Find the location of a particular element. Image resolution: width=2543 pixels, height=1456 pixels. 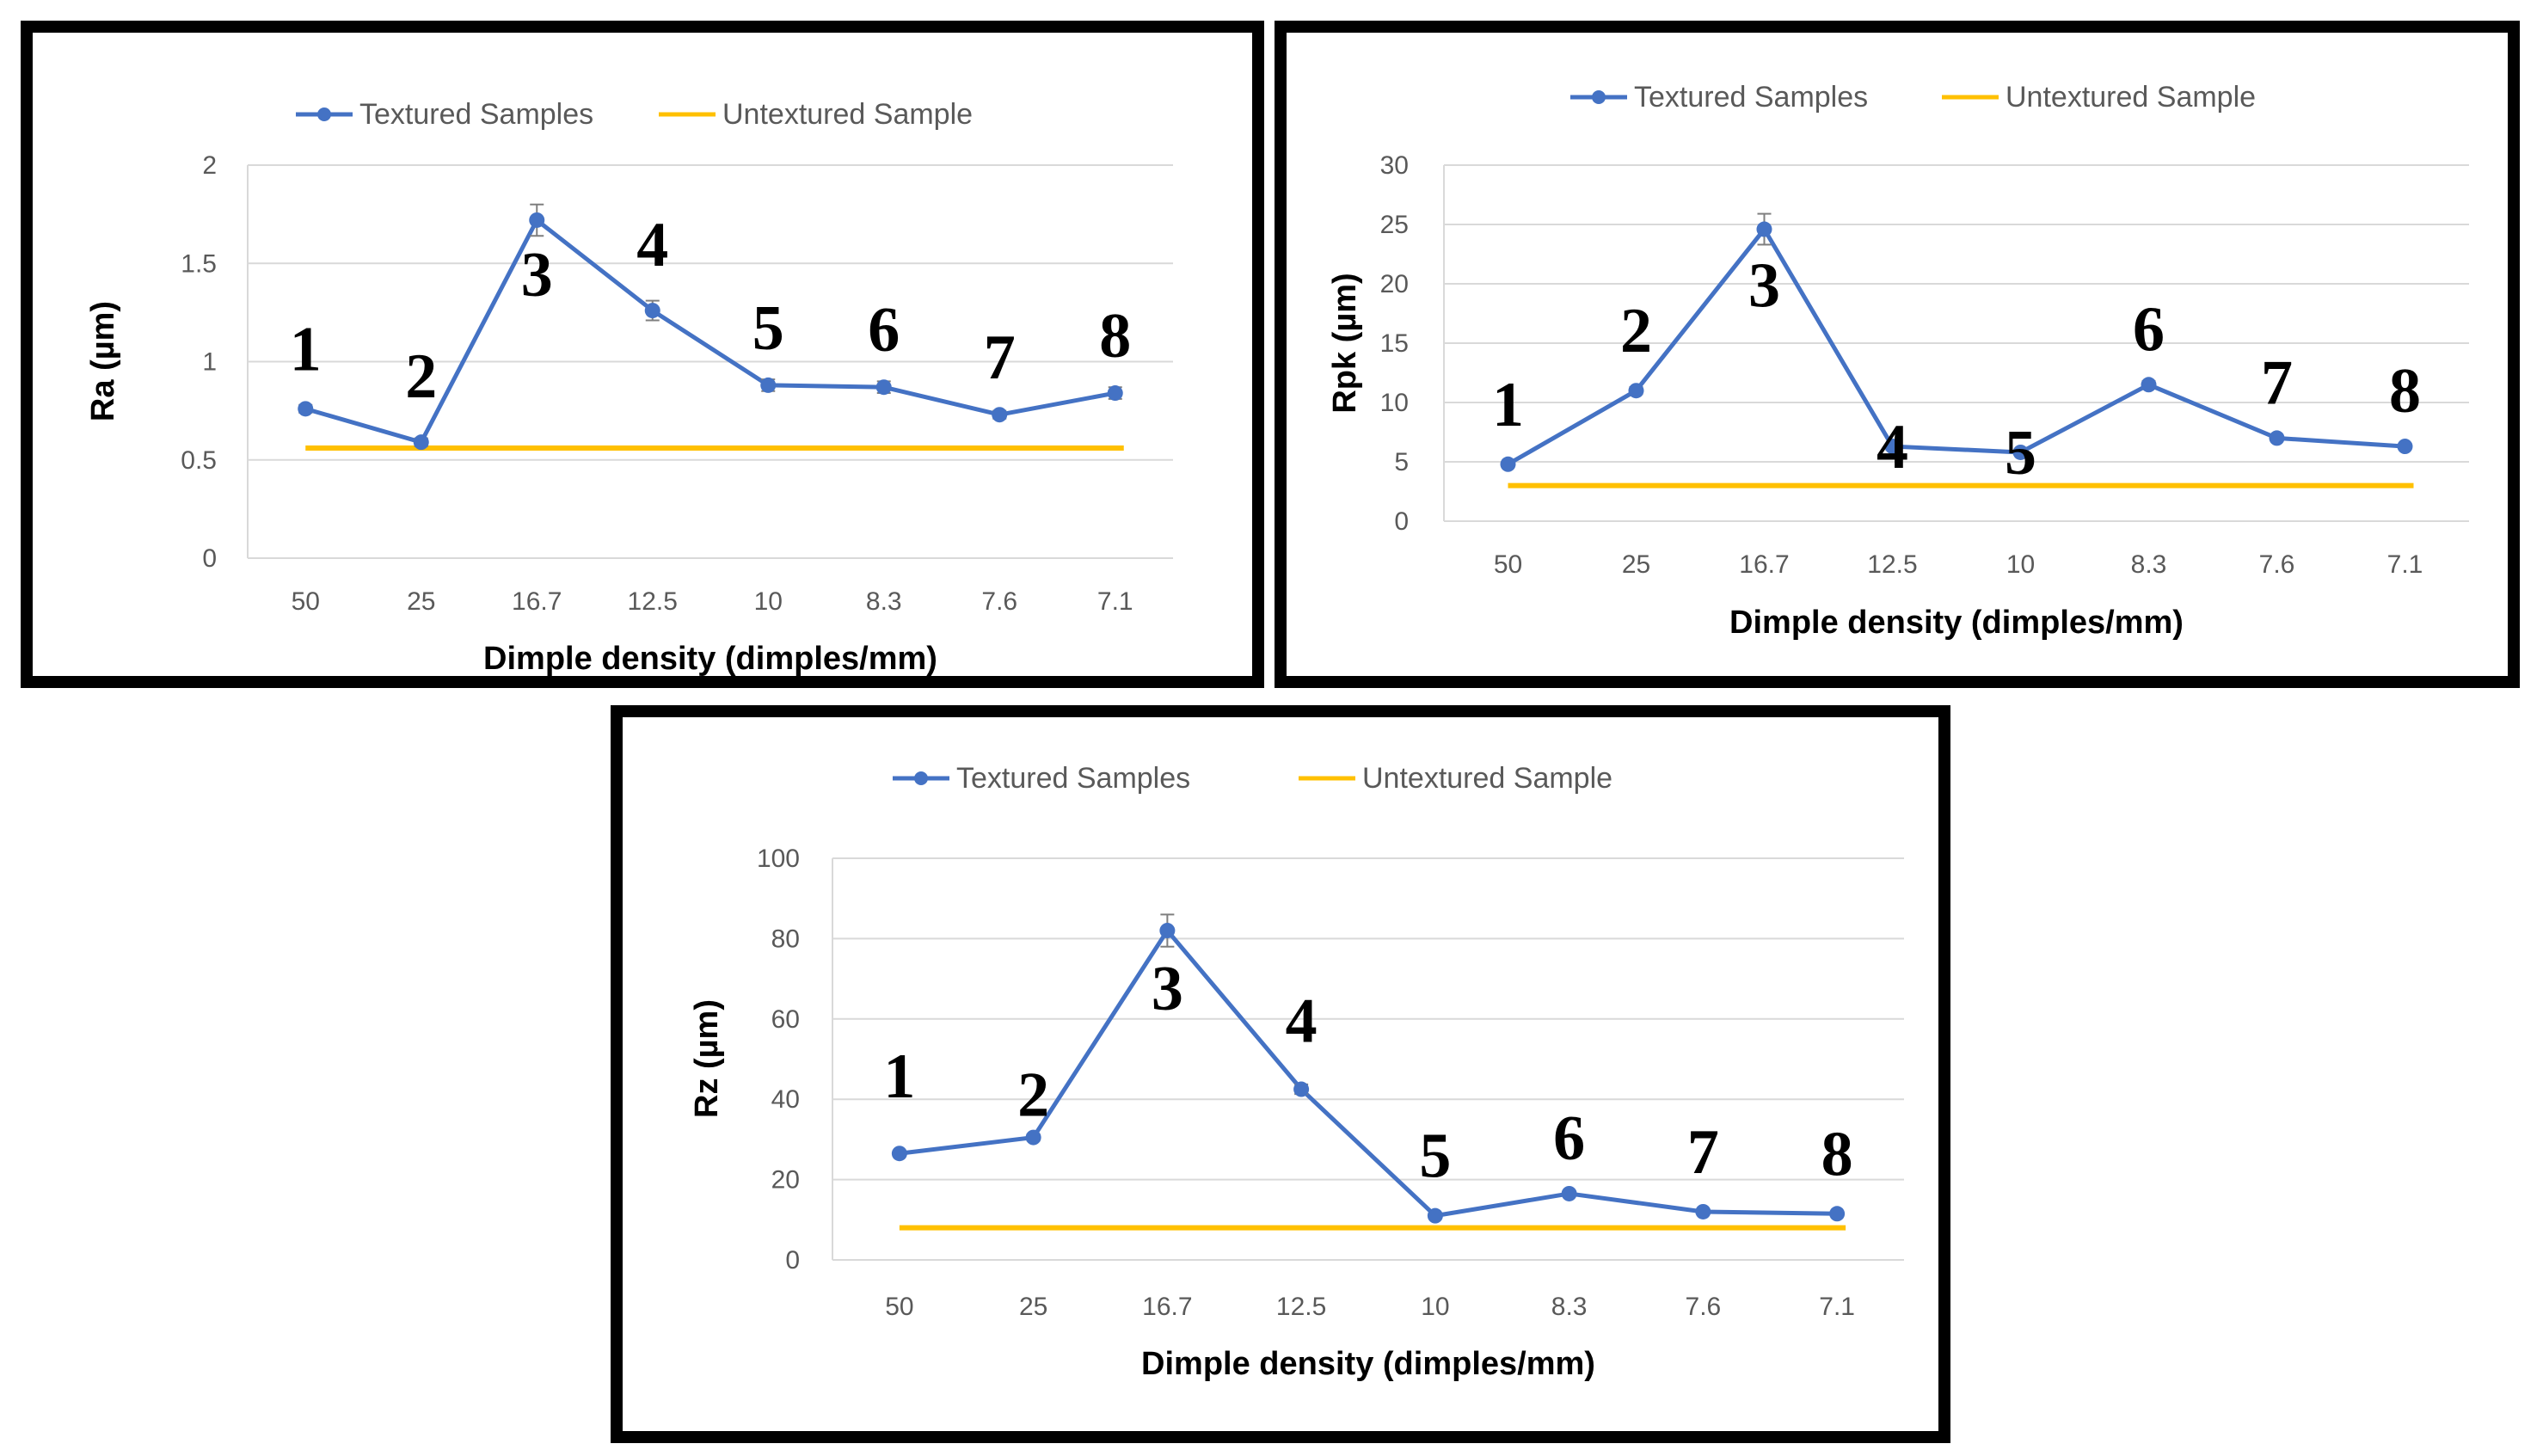

y-tick-label: 1.5 is located at coordinates (199, 264).